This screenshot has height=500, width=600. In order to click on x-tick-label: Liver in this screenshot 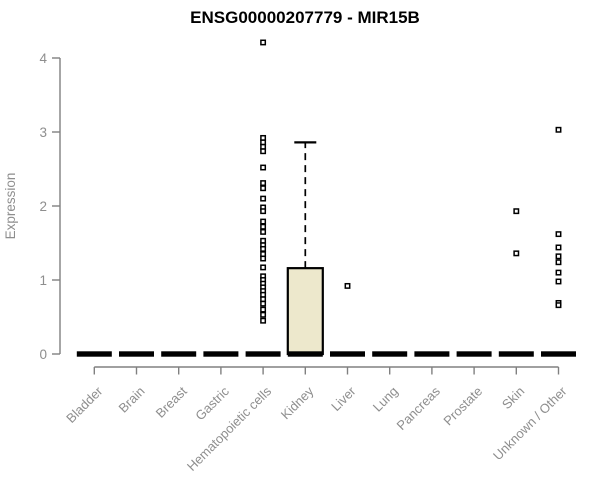, I will do `click(343, 398)`.